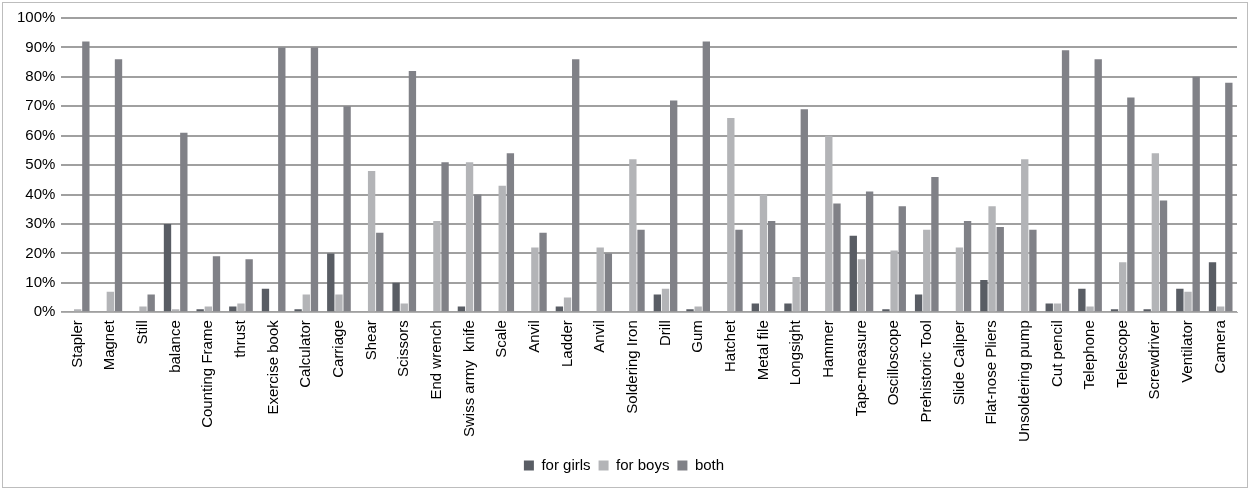 This screenshot has height=490, width=1250. Describe the element at coordinates (468, 378) in the screenshot. I see `x-tick-label: Swiss army knife` at that location.